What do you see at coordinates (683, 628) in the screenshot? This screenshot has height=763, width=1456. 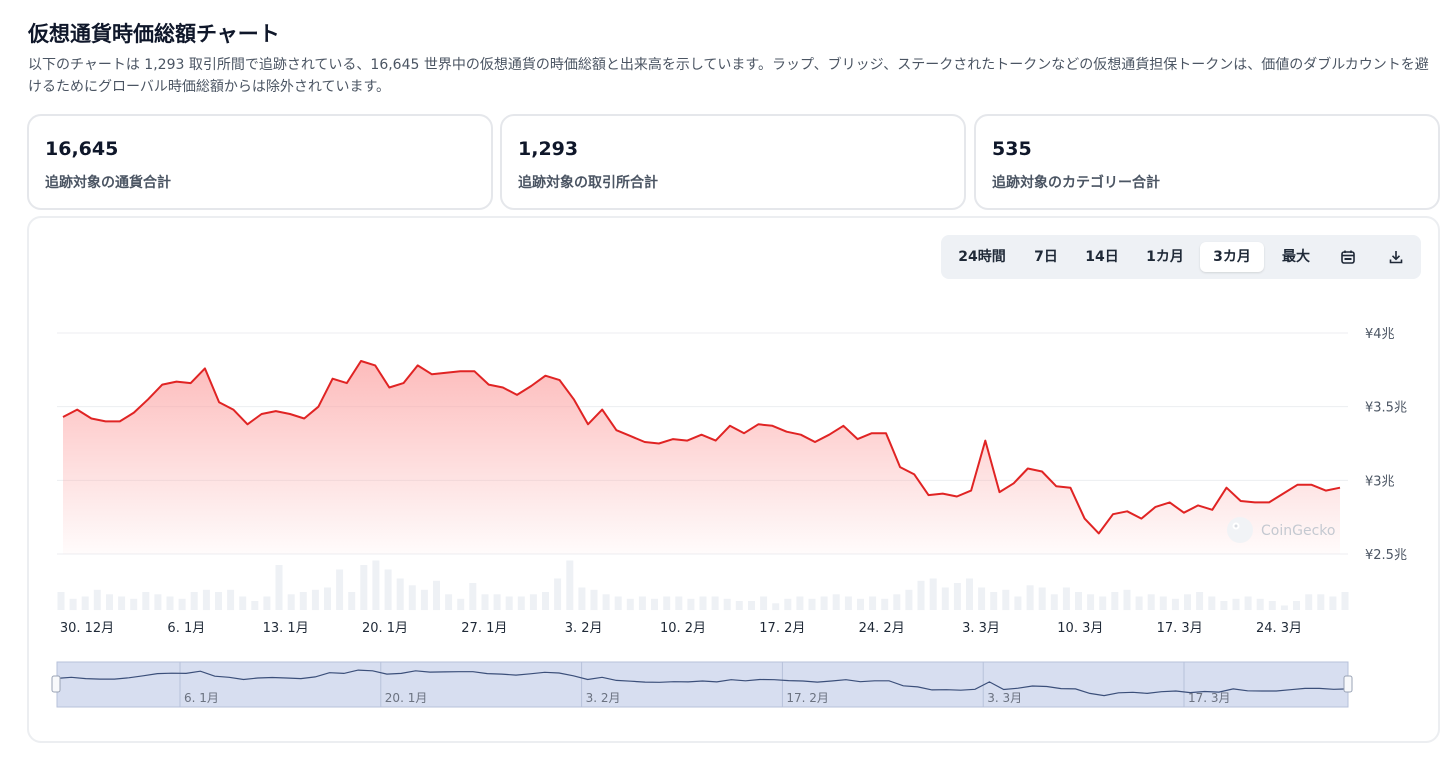 I see `x-tick-label: 10. 2月` at bounding box center [683, 628].